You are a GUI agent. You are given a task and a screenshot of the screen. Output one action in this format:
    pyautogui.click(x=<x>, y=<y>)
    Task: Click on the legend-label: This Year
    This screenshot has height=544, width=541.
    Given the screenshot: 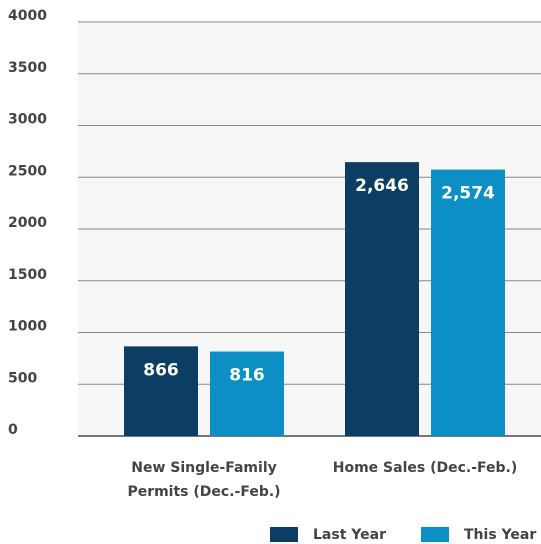 What is the action you would take?
    pyautogui.click(x=500, y=535)
    